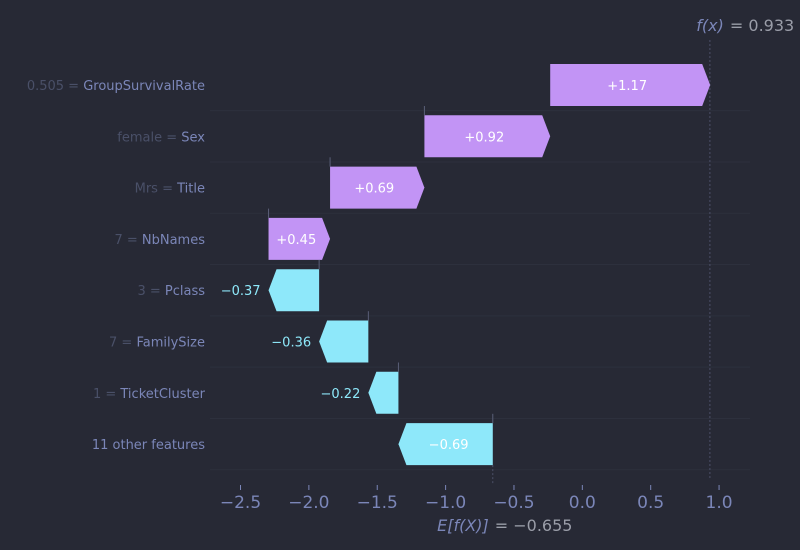 The width and height of the screenshot is (800, 550). What do you see at coordinates (173, 240) in the screenshot?
I see `feature-name: NbNames` at bounding box center [173, 240].